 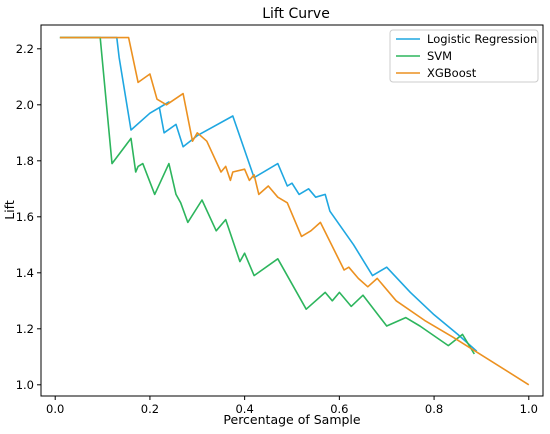 I want to click on y-tick-label: 1.0, so click(x=25, y=385).